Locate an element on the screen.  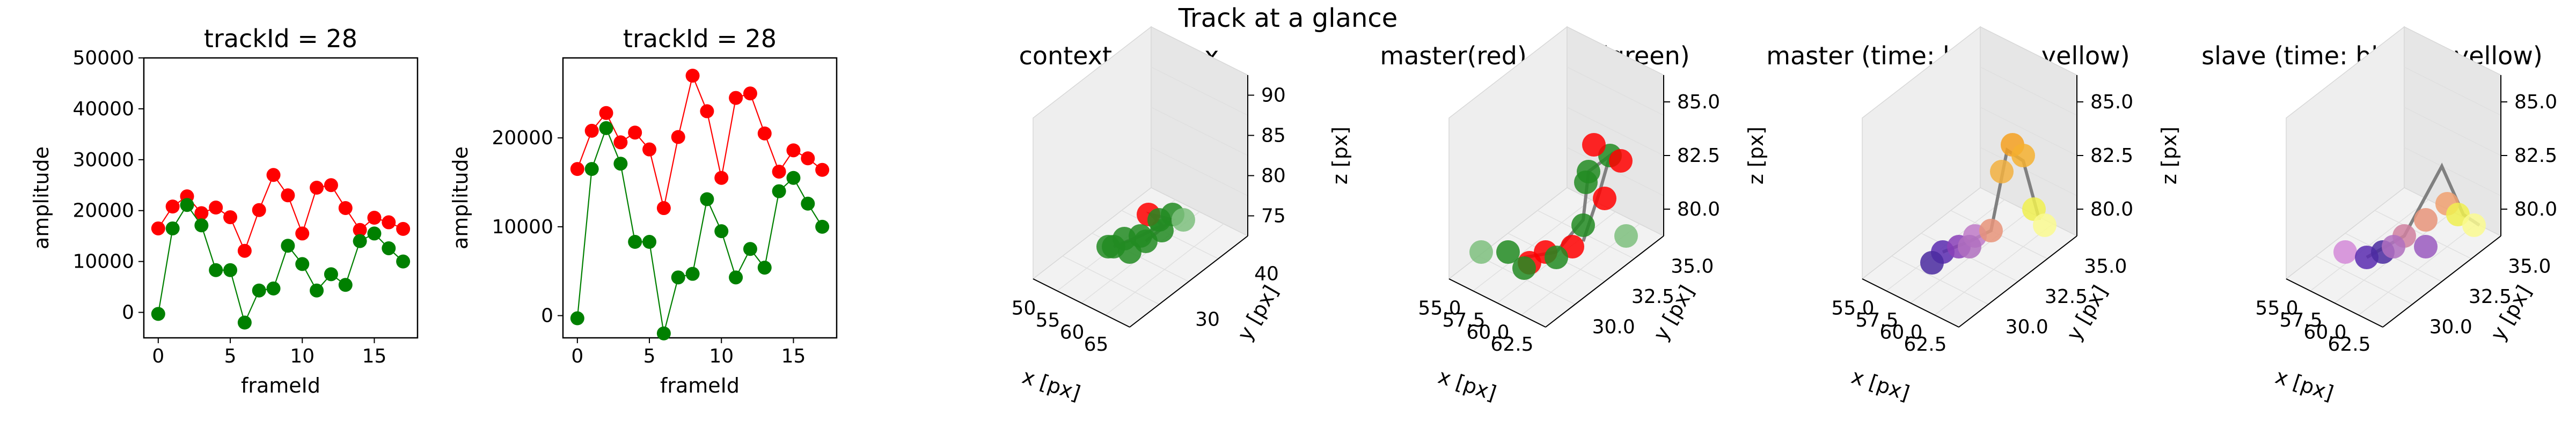
y-axis-label: y [px] is located at coordinates (1258, 313).